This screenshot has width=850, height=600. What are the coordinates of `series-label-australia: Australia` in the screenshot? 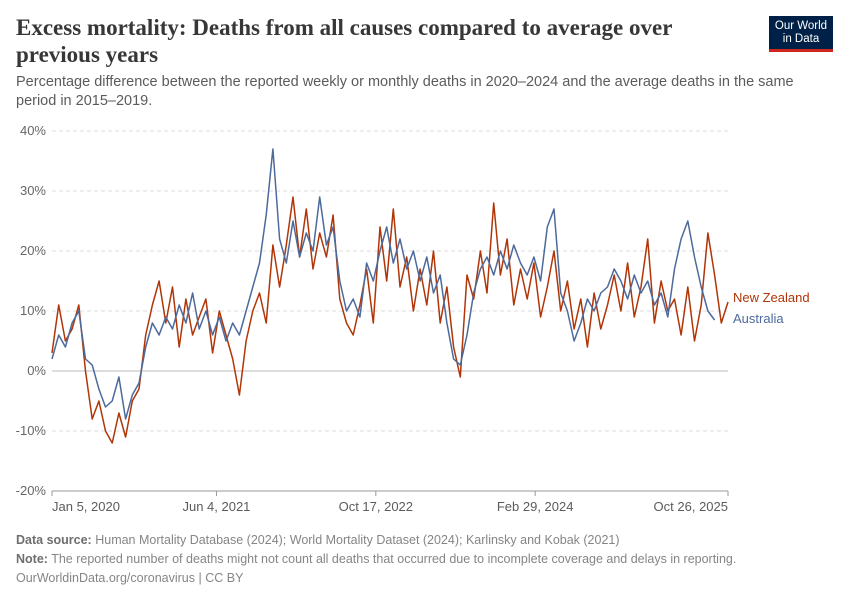 It's located at (758, 318).